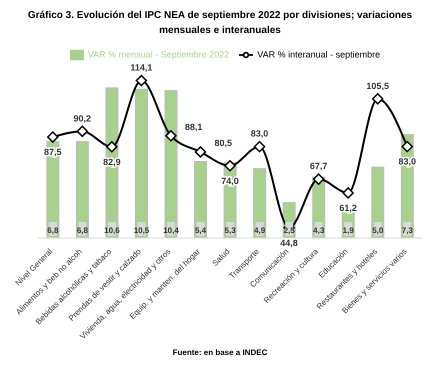 The image size is (440, 387). What do you see at coordinates (200, 230) in the screenshot?
I see `data-label: 5,4` at bounding box center [200, 230].